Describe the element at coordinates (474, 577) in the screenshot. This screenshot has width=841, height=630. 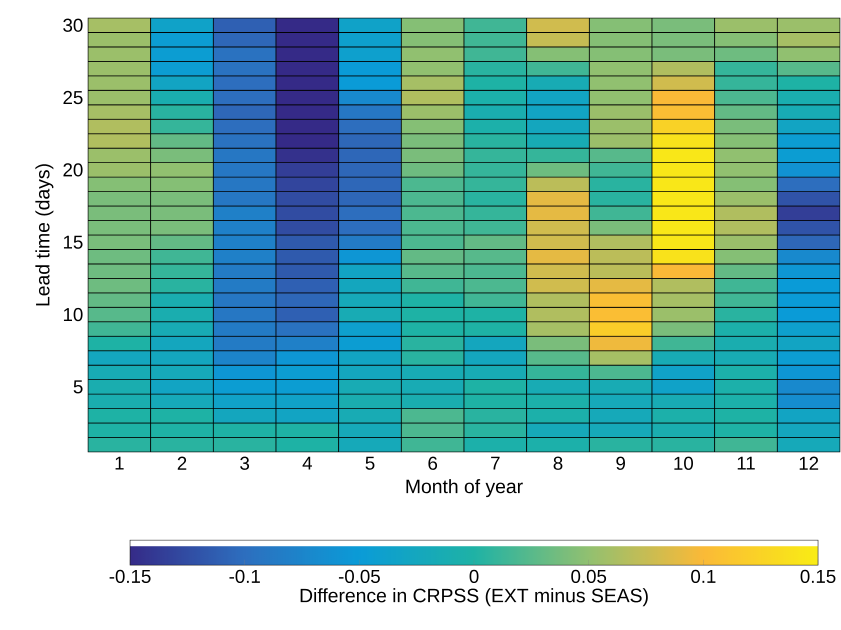
I see `color-bar-label: 0` at that location.